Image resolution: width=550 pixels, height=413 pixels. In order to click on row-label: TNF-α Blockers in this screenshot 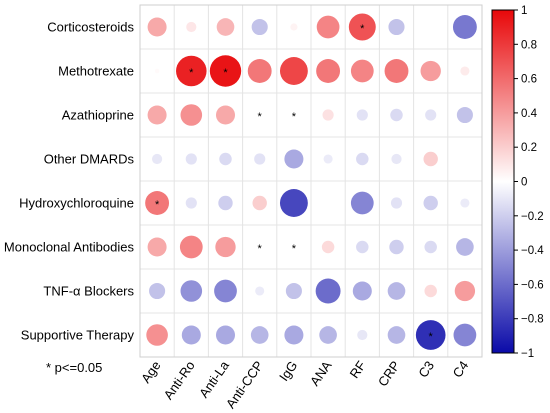, I will do `click(88, 291)`.